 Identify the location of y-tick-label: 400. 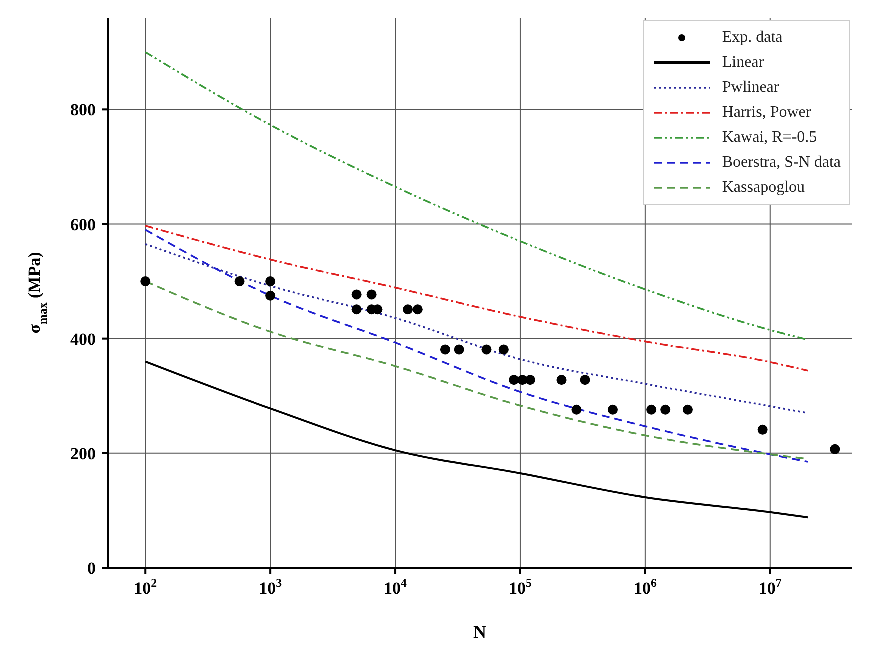
(83, 339).